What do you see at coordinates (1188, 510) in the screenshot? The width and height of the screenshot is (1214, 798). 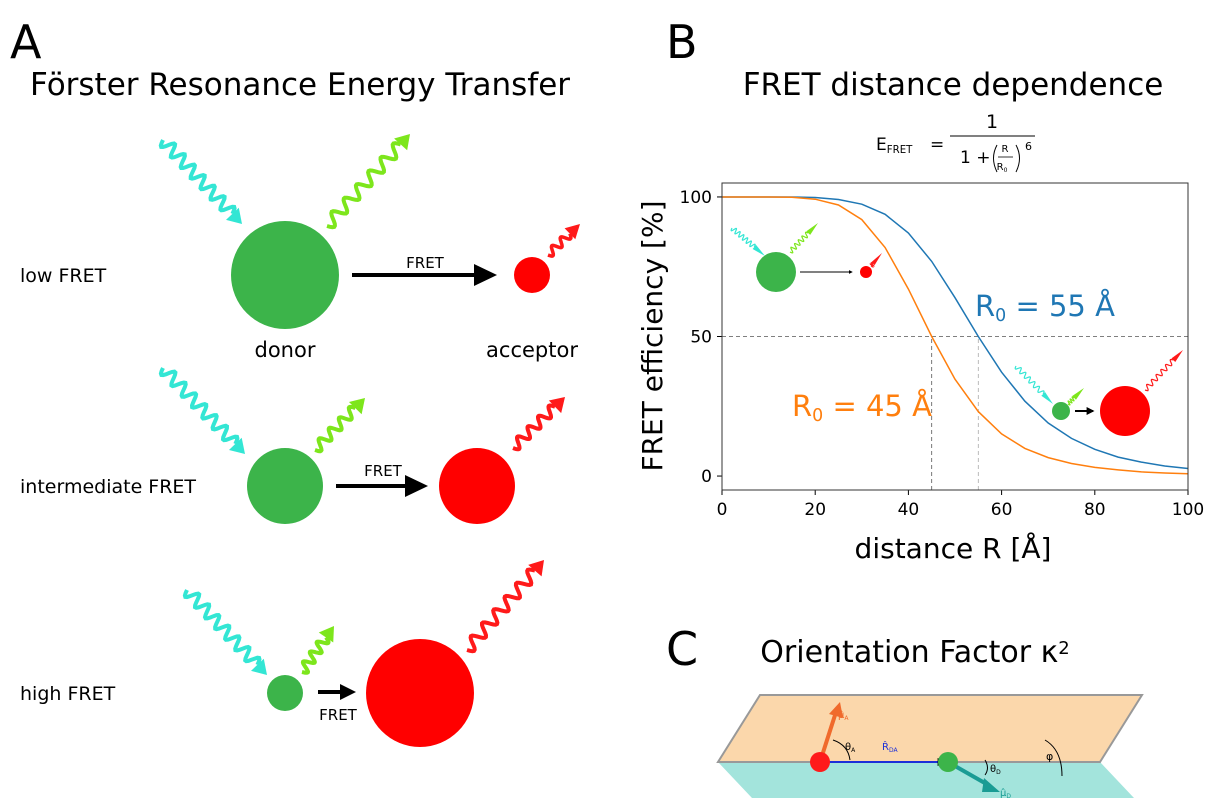 I see `x-tick-label: 100` at bounding box center [1188, 510].